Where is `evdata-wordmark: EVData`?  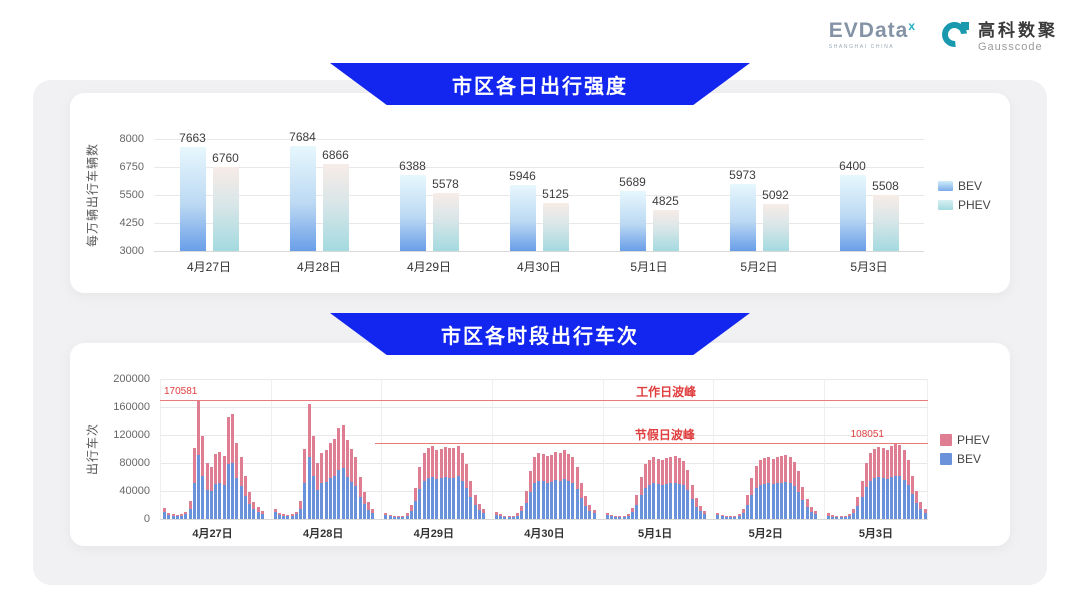
evdata-wordmark: EVData is located at coordinates (868, 30).